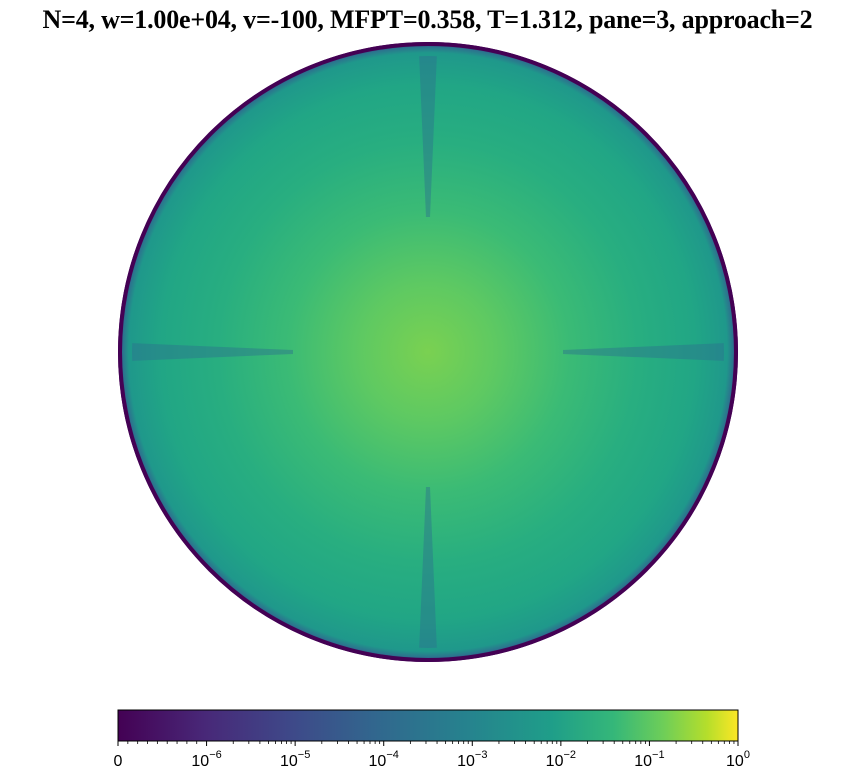 The height and width of the screenshot is (781, 855). I want to click on colorbar-ticks: 0 10⁻⁶ 10⁻⁵ 10⁻⁴ 10⁻³ 10⁻² 10⁻¹ 10⁰, so click(432, 755).